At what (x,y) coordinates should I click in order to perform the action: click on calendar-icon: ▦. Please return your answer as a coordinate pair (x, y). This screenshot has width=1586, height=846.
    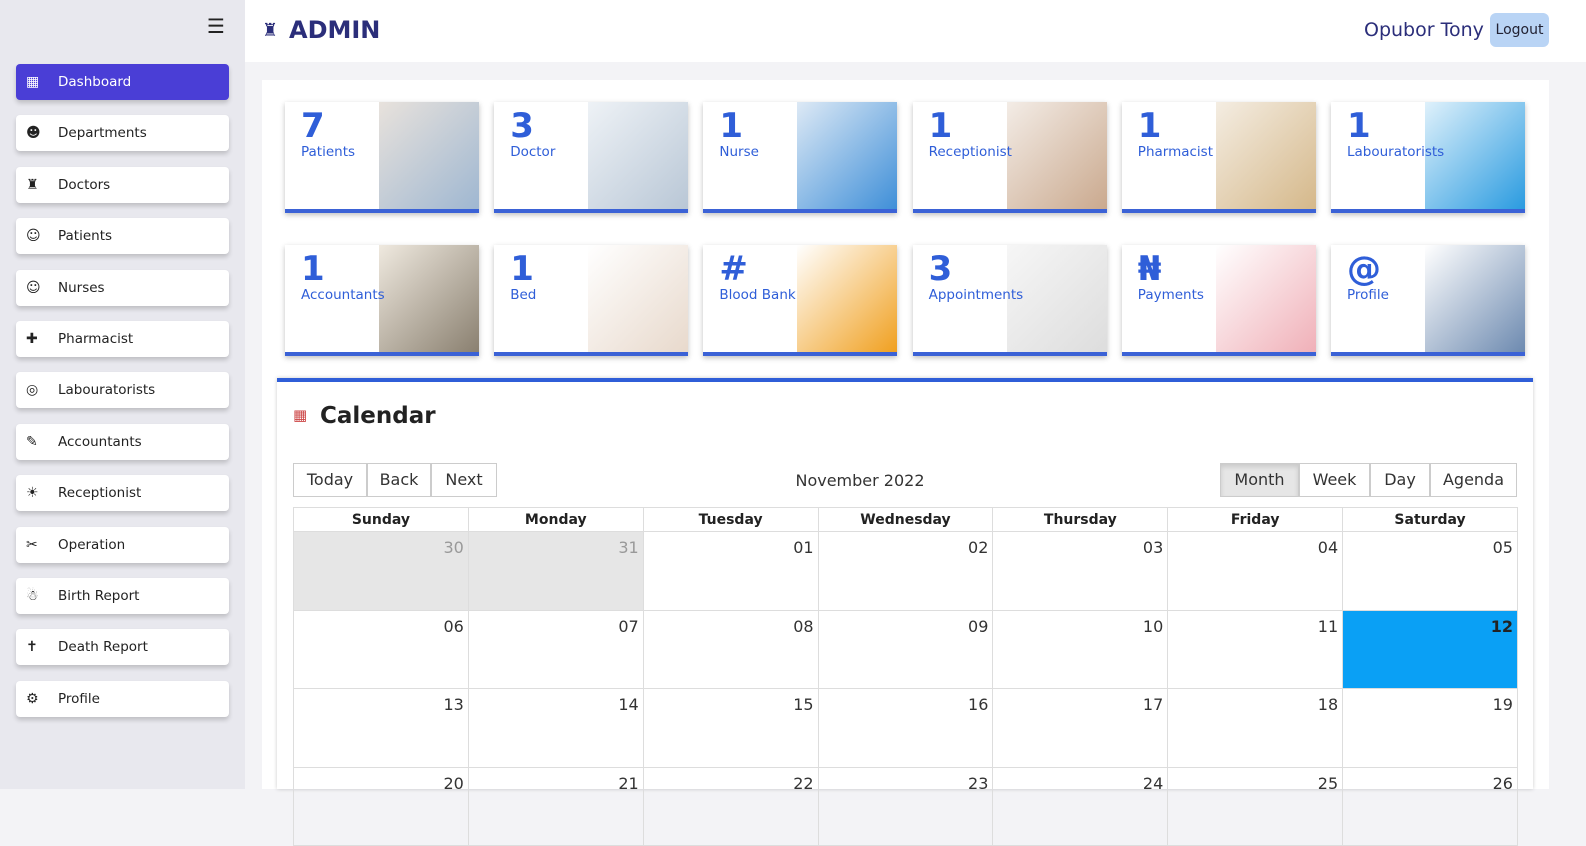
    Looking at the image, I should click on (300, 415).